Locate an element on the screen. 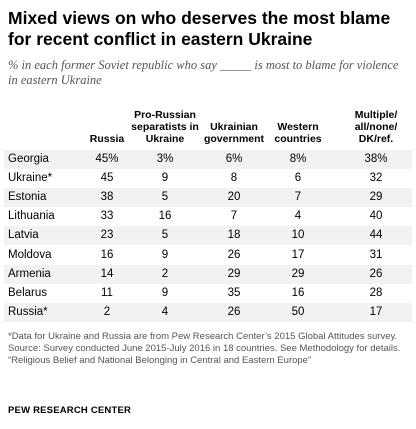 The image size is (416, 429). column-header: Russia is located at coordinates (107, 139).